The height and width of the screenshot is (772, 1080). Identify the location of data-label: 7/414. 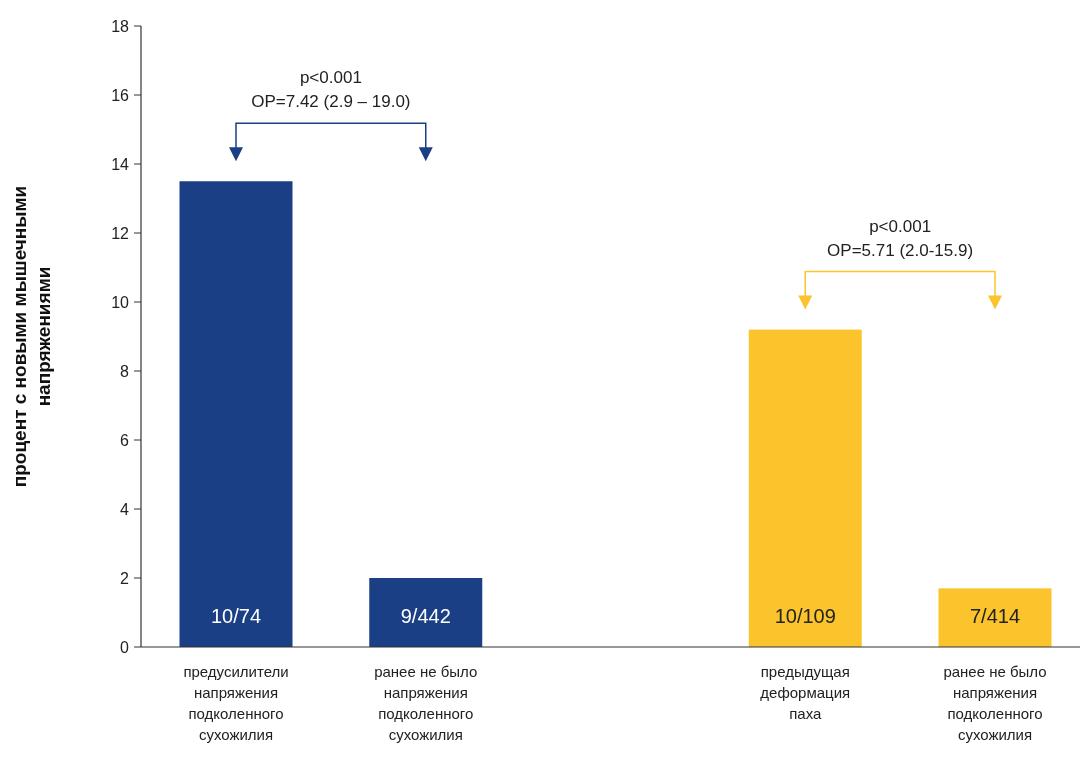
(995, 616).